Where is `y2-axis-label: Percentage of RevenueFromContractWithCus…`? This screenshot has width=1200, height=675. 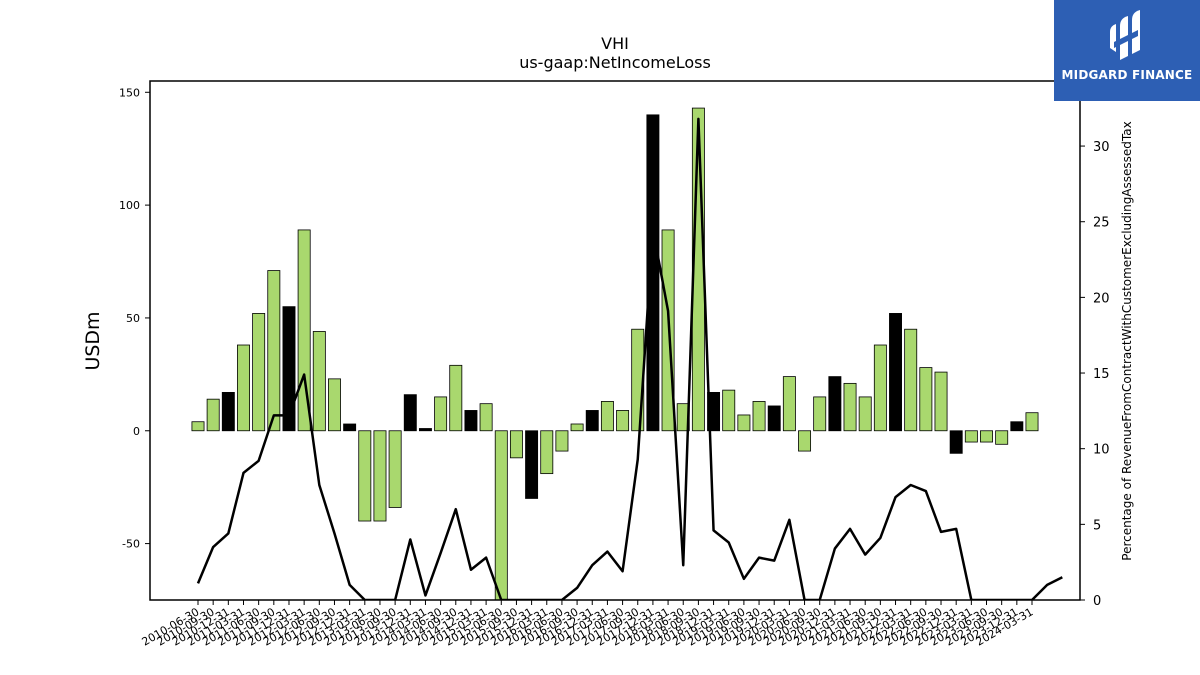 y2-axis-label: Percentage of RevenueFromContractWithCus… is located at coordinates (1127, 340).